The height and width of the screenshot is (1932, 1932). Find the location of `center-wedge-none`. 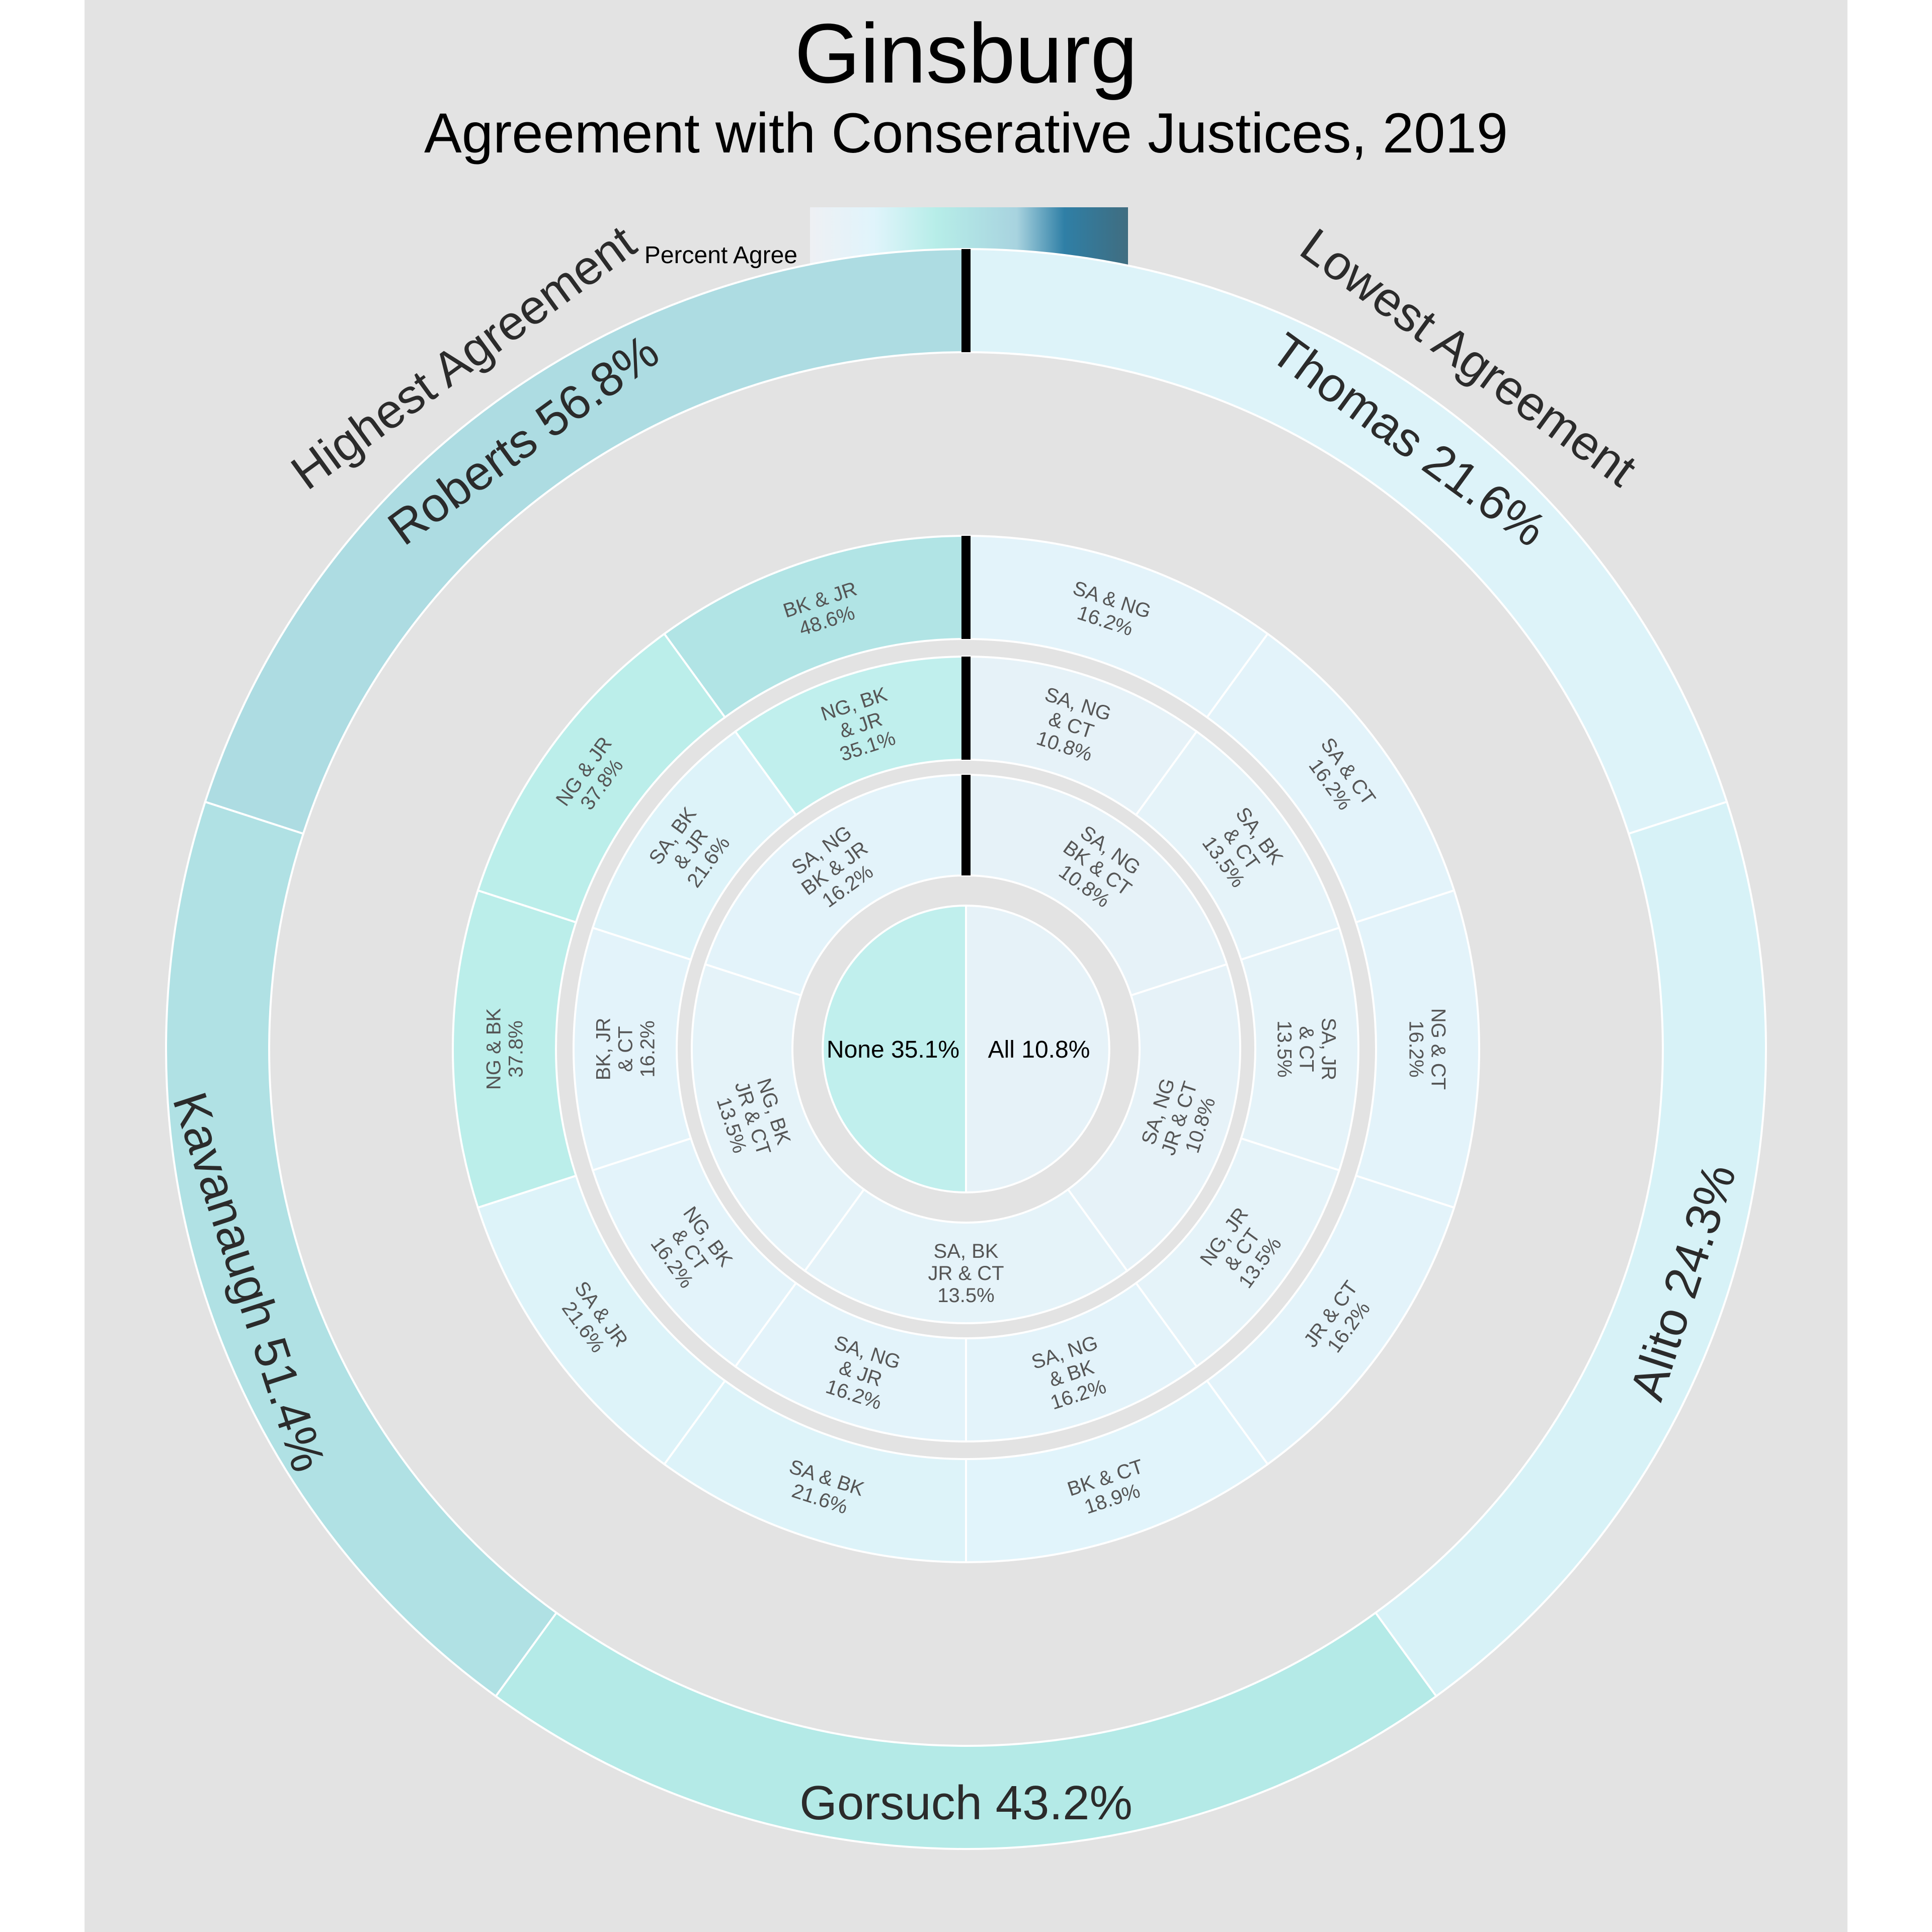

center-wedge-none is located at coordinates (895, 1049).